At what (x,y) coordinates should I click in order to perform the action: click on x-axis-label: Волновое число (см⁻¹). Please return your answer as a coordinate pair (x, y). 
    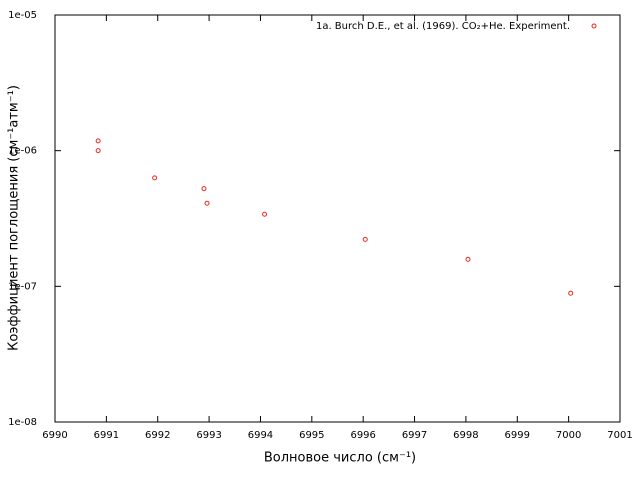
    Looking at the image, I should click on (340, 458).